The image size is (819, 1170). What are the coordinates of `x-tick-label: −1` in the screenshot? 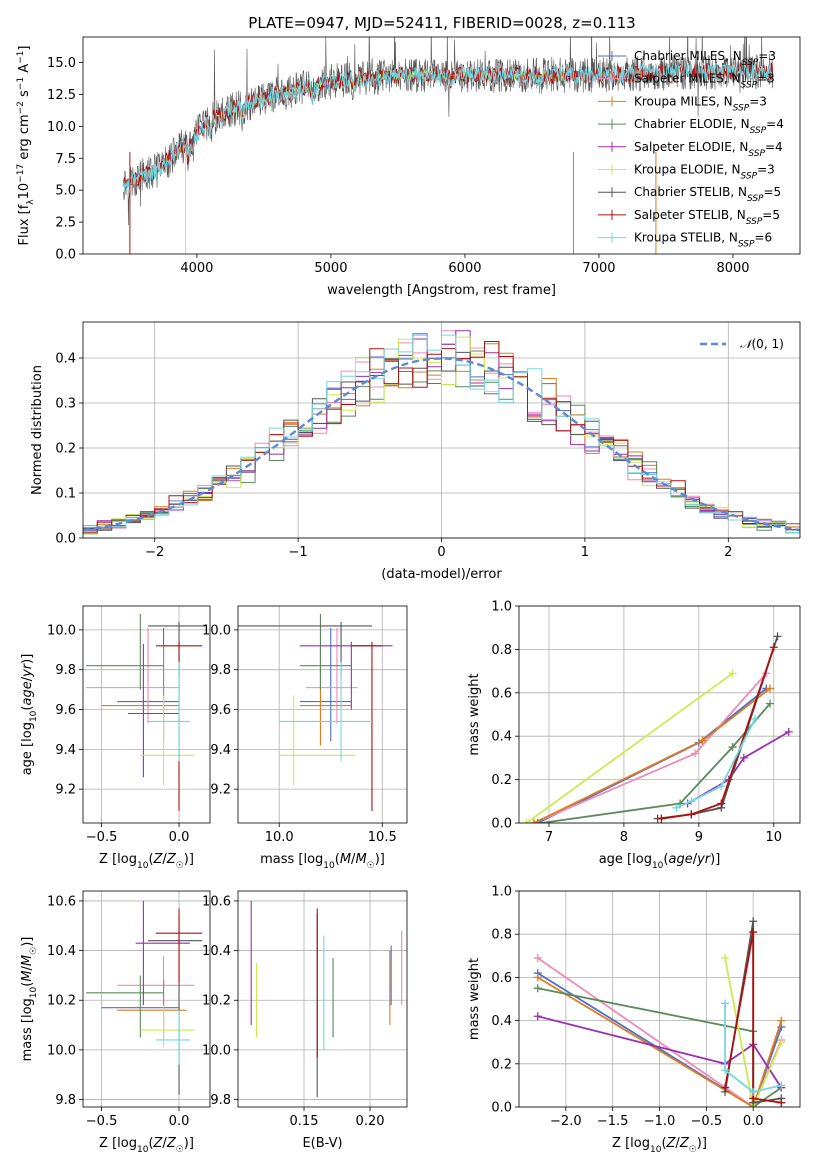 It's located at (298, 552).